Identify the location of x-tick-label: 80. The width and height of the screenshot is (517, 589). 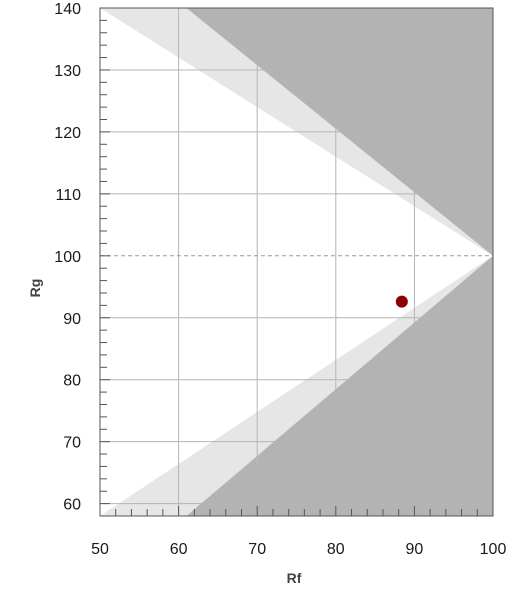
(336, 549).